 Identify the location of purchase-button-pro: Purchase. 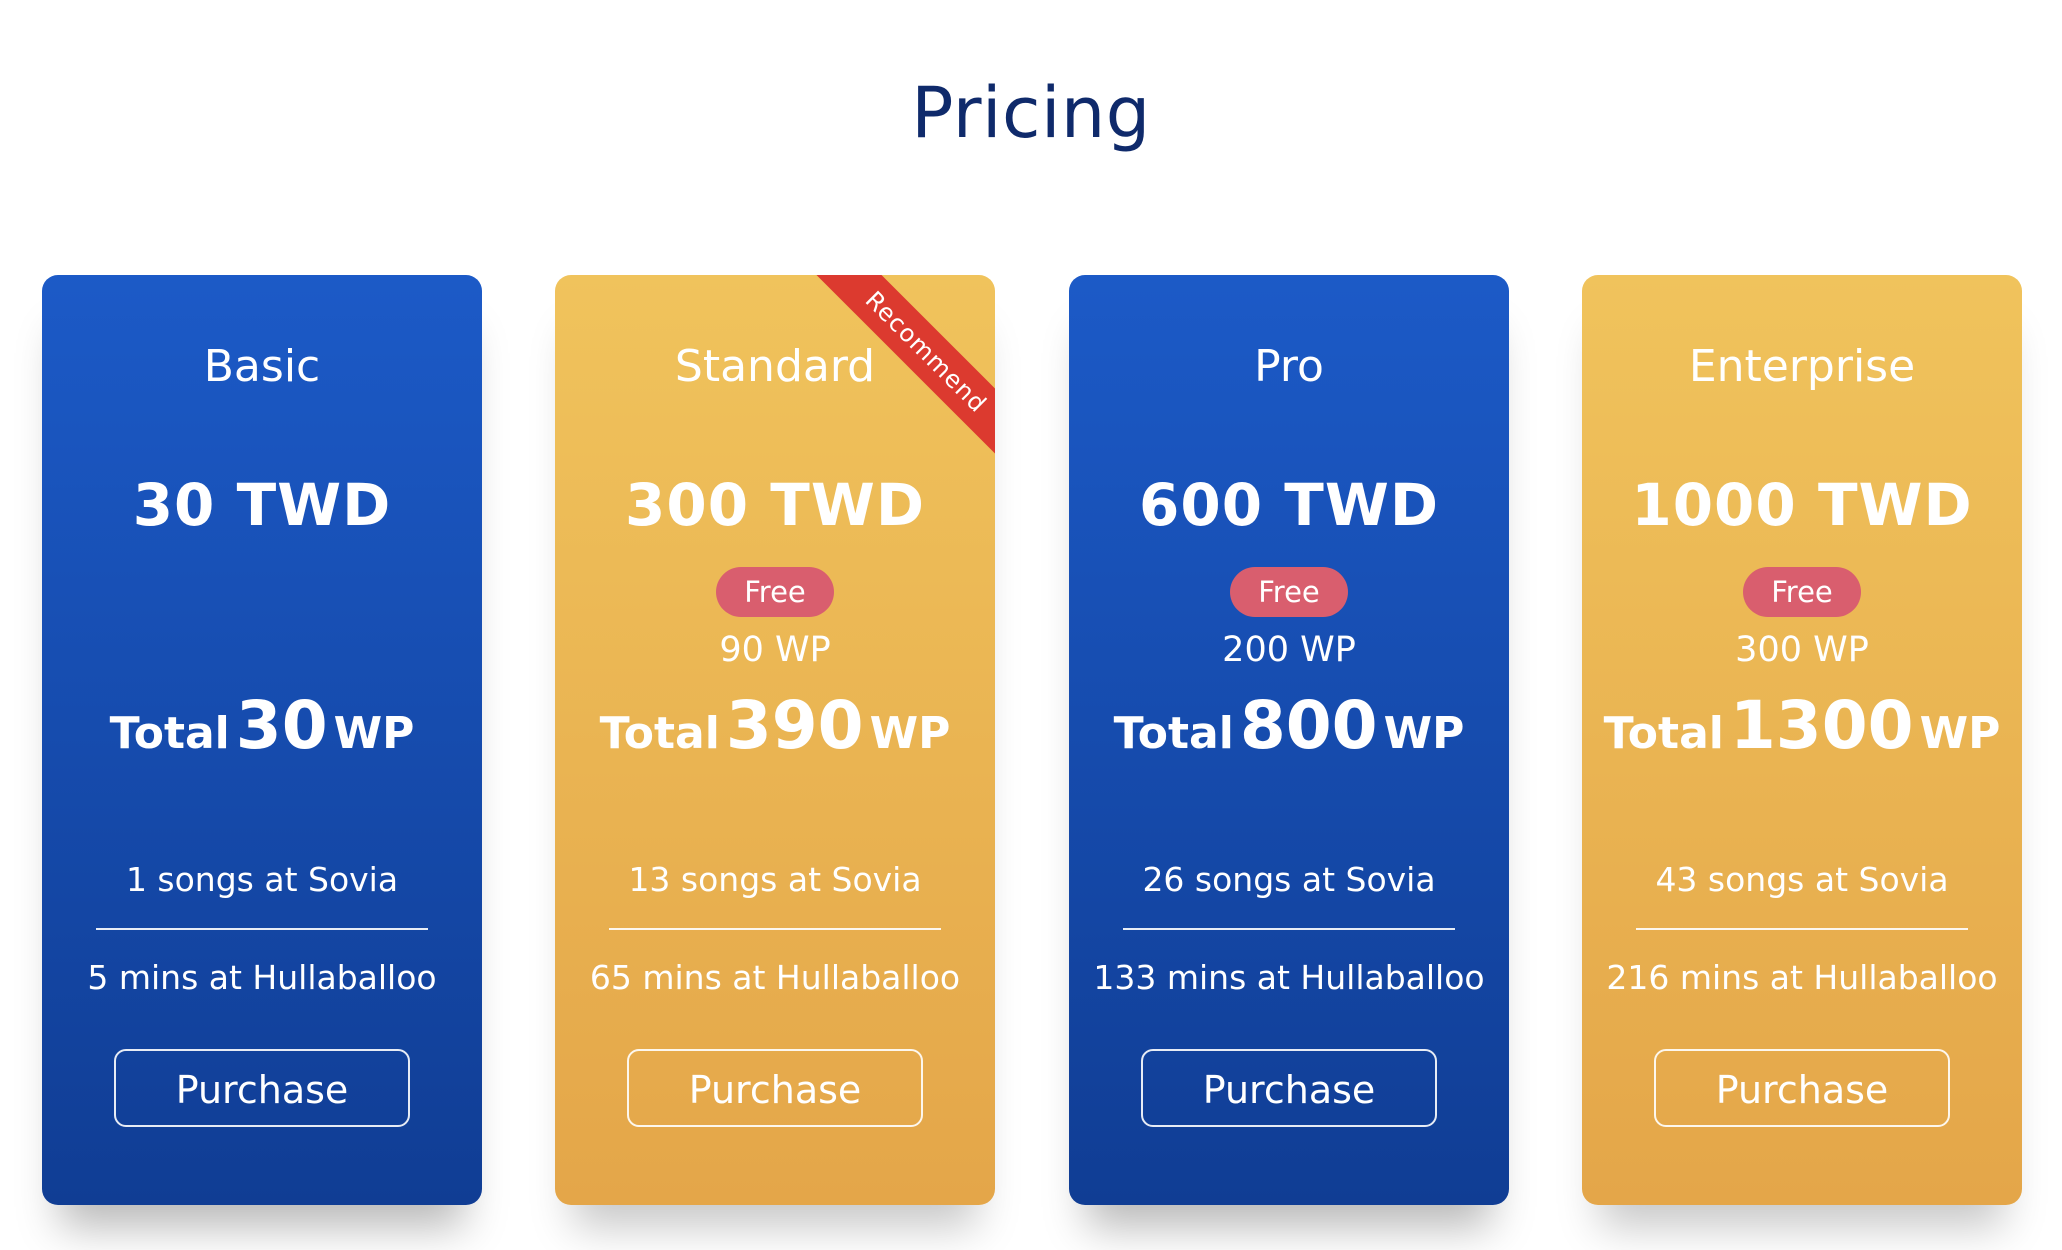
(1289, 1088).